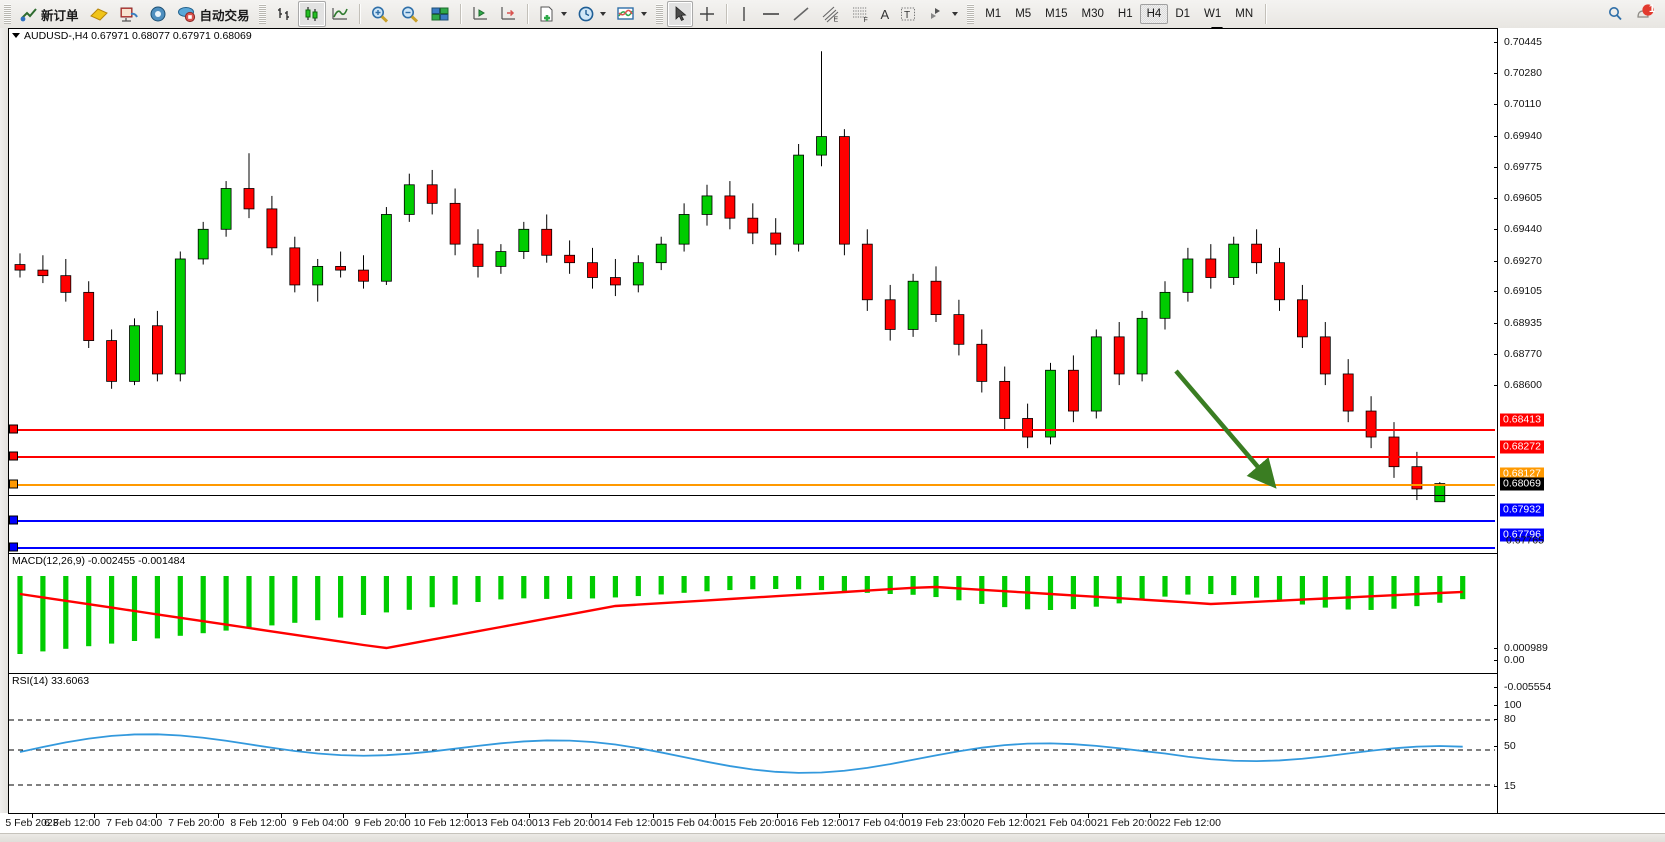 The width and height of the screenshot is (1665, 842). I want to click on price-tick: 0.68935, so click(1518, 323).